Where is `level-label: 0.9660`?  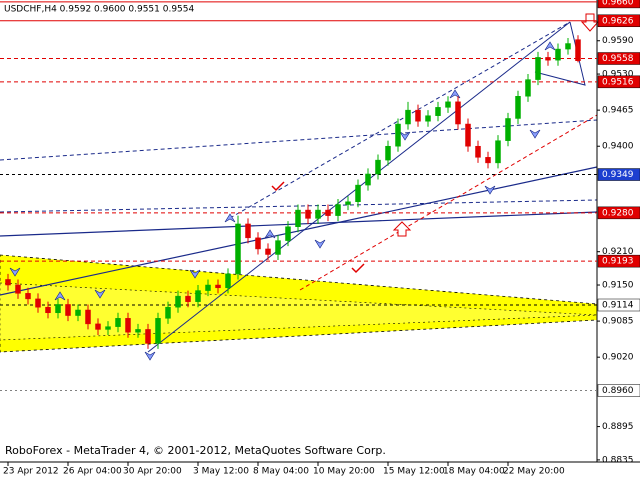
level-label: 0.9660 is located at coordinates (618, 3).